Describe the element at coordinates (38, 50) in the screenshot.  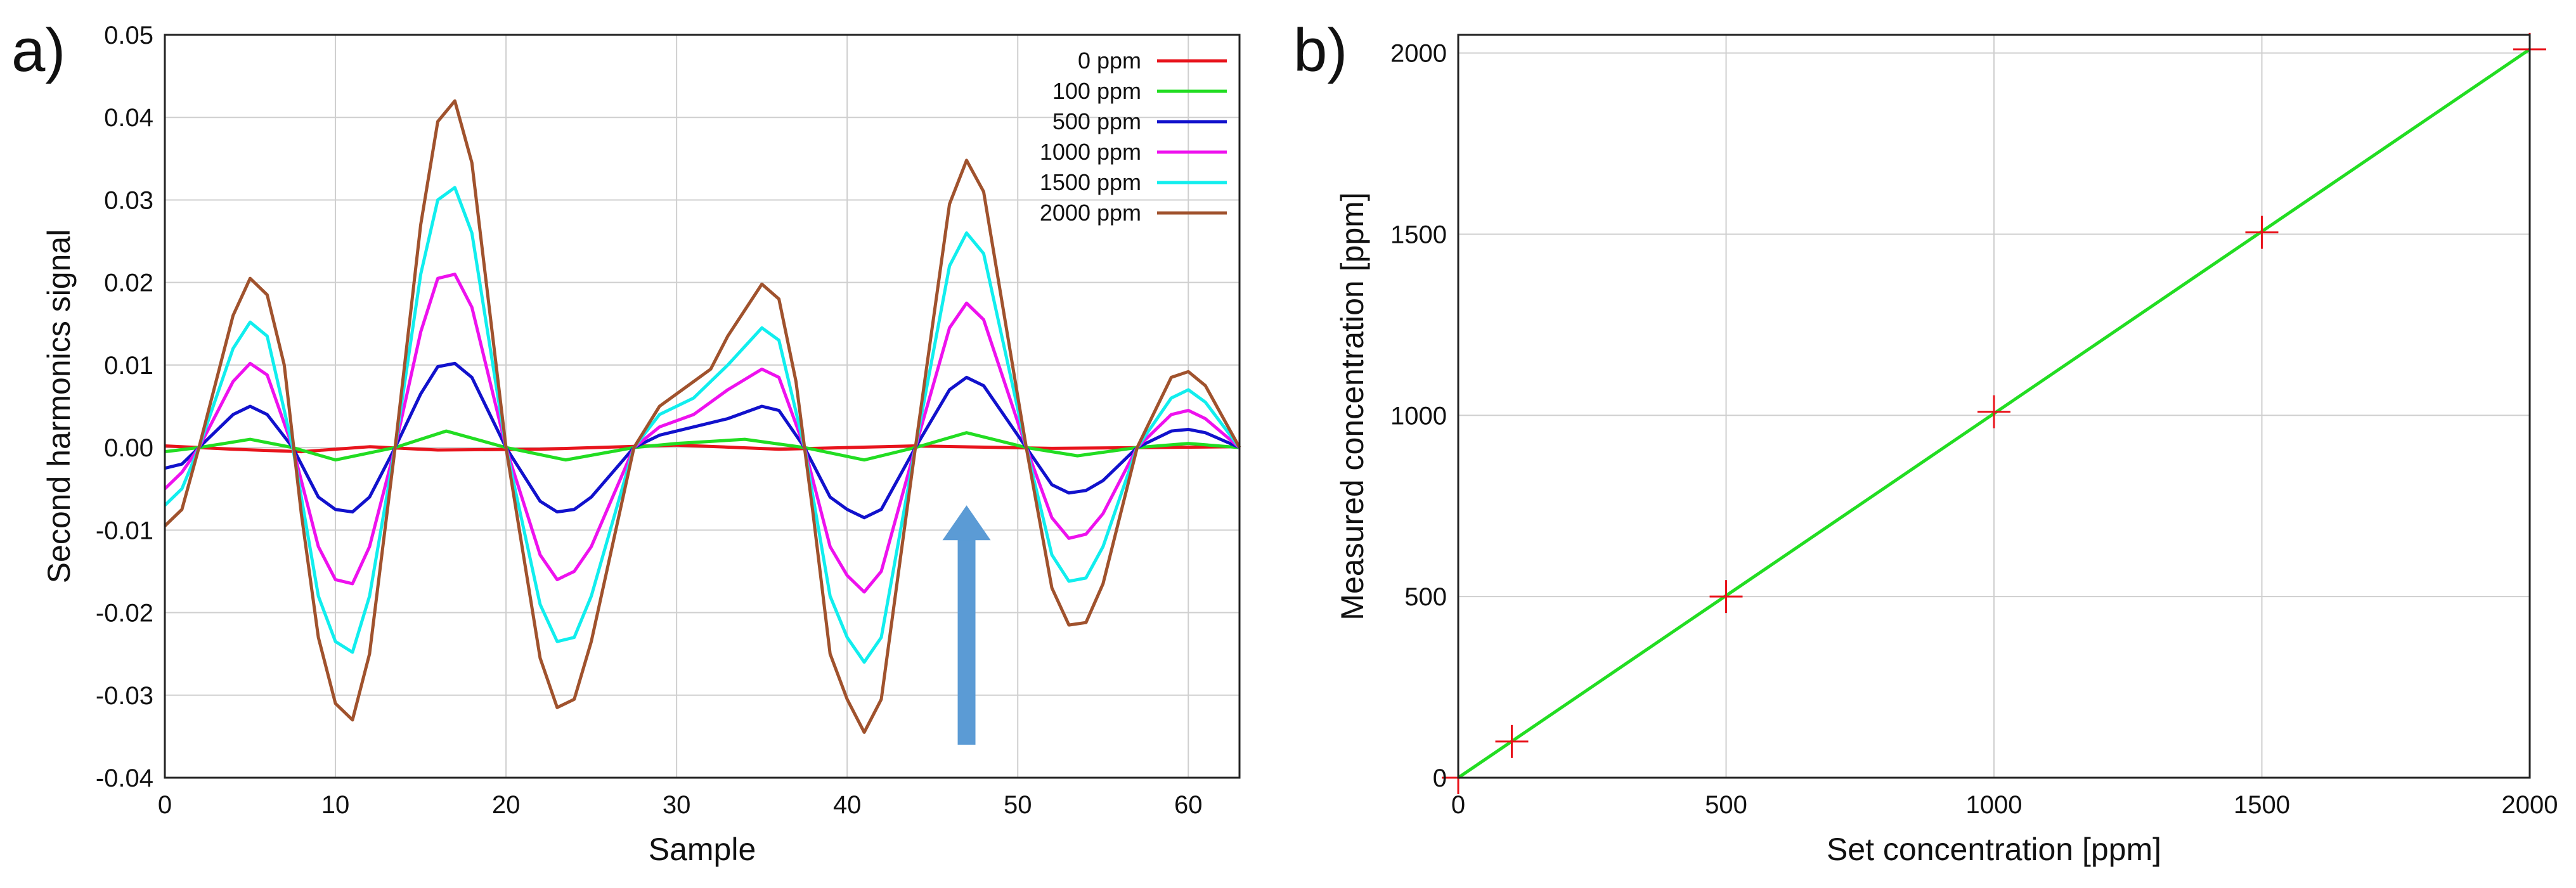
I see `panel-a-label: a)` at that location.